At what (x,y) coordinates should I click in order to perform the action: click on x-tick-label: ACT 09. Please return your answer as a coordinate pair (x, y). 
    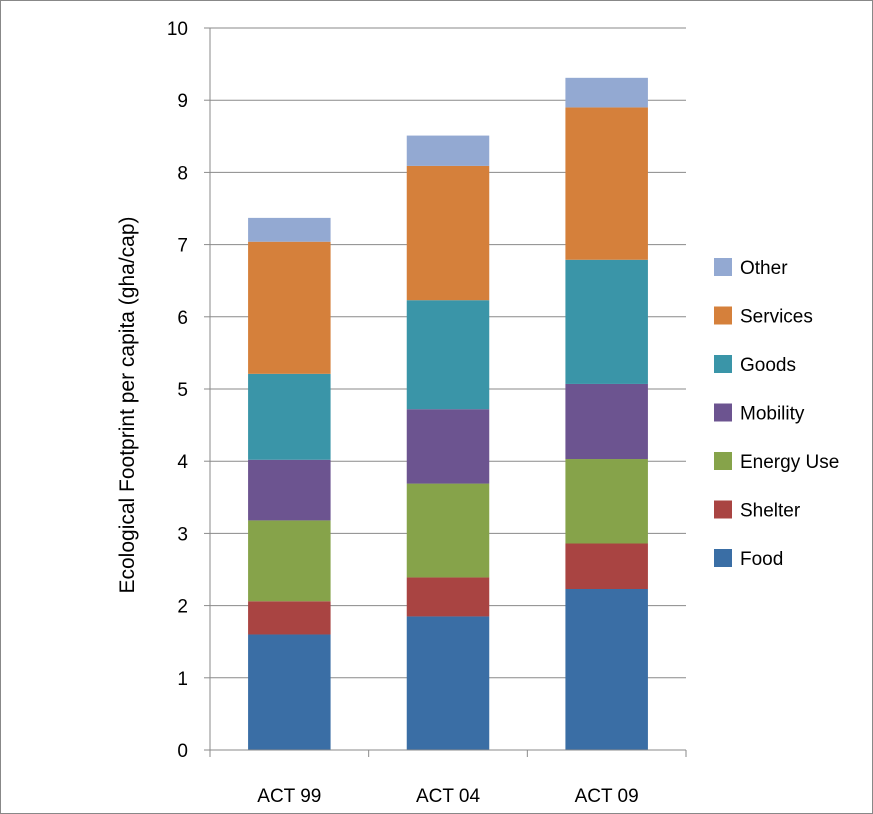
    Looking at the image, I should click on (607, 796).